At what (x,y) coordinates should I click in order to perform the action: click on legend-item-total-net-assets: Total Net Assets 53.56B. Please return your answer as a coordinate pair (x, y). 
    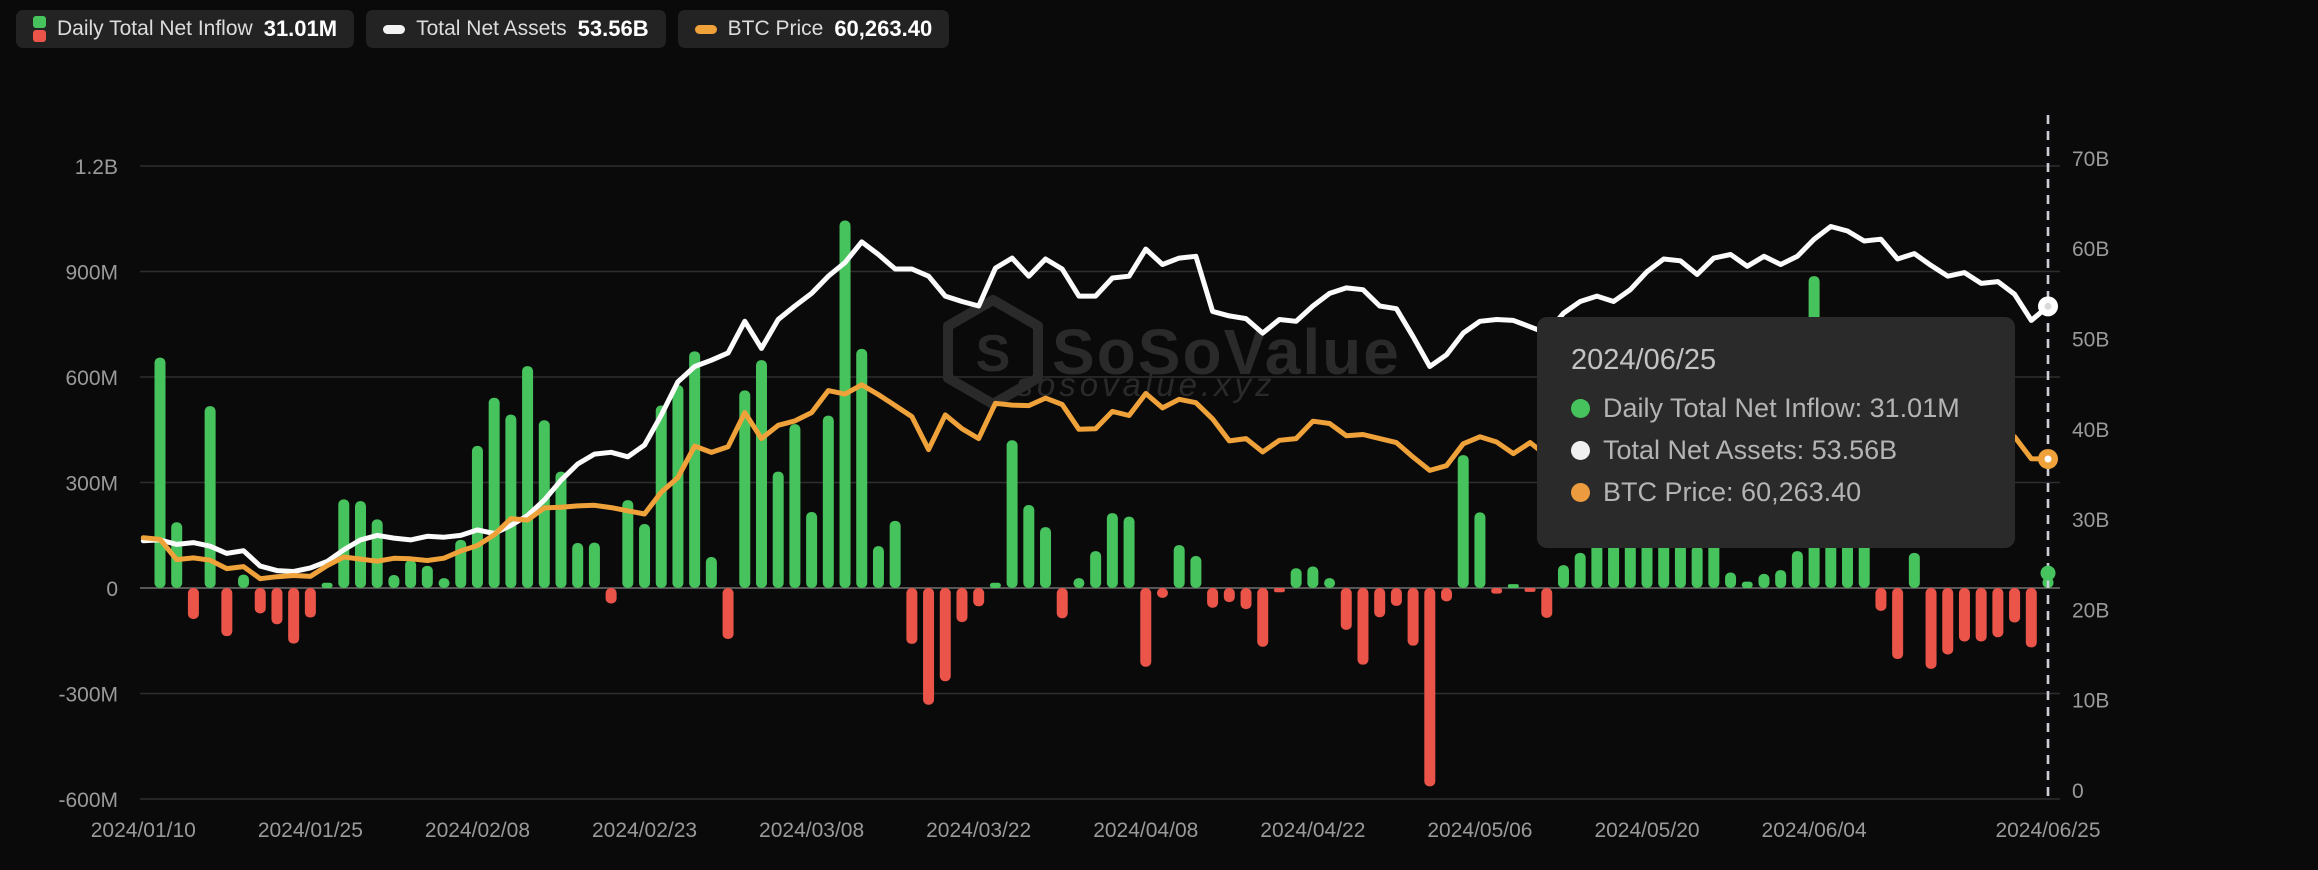
    Looking at the image, I should click on (516, 29).